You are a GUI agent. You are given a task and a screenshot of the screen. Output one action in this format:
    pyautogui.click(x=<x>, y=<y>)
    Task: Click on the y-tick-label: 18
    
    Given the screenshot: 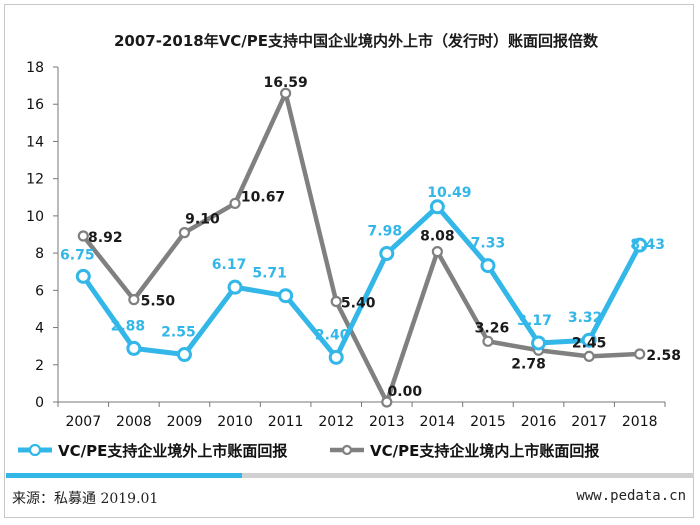 What is the action you would take?
    pyautogui.click(x=35, y=68)
    